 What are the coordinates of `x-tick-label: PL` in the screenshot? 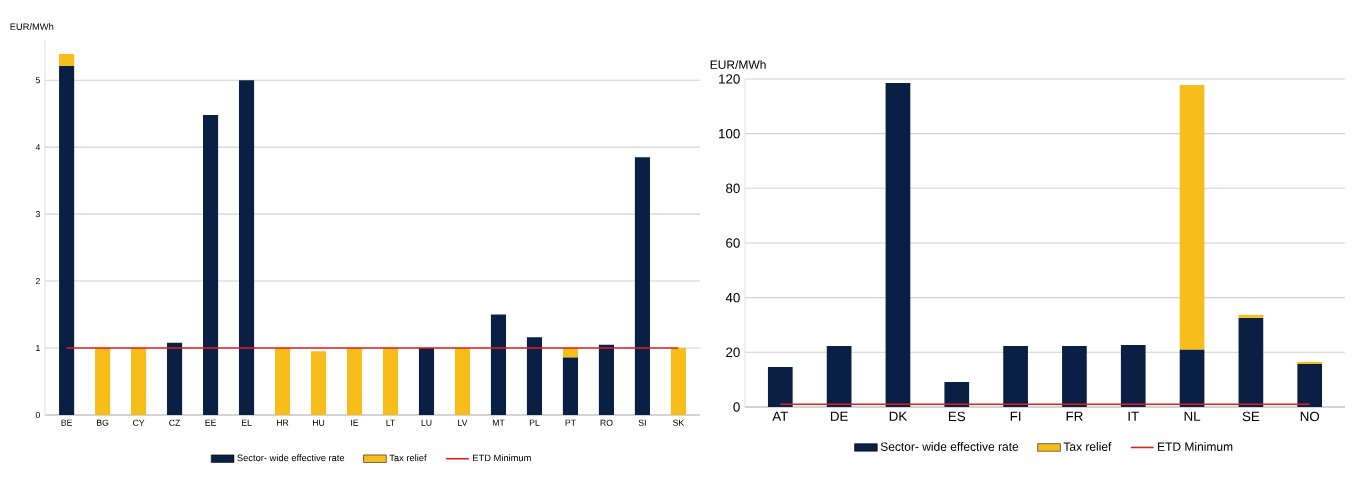 It's located at (534, 422).